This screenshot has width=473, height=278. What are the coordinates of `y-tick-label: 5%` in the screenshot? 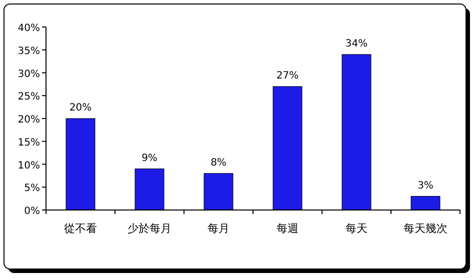 It's located at (32, 188).